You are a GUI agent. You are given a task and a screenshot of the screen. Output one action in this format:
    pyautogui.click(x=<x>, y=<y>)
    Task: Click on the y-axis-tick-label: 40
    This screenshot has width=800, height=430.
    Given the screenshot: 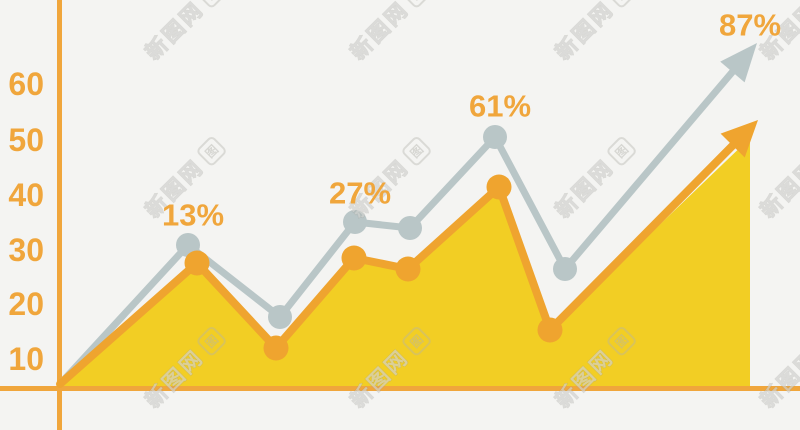 What is the action you would take?
    pyautogui.click(x=26, y=195)
    